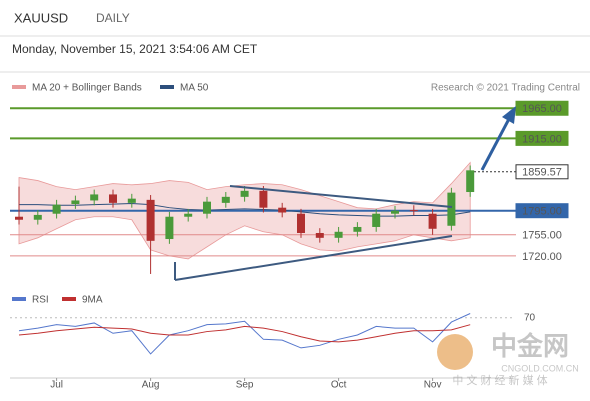  Describe the element at coordinates (496, 143) in the screenshot. I see `forecast-arrow` at that location.